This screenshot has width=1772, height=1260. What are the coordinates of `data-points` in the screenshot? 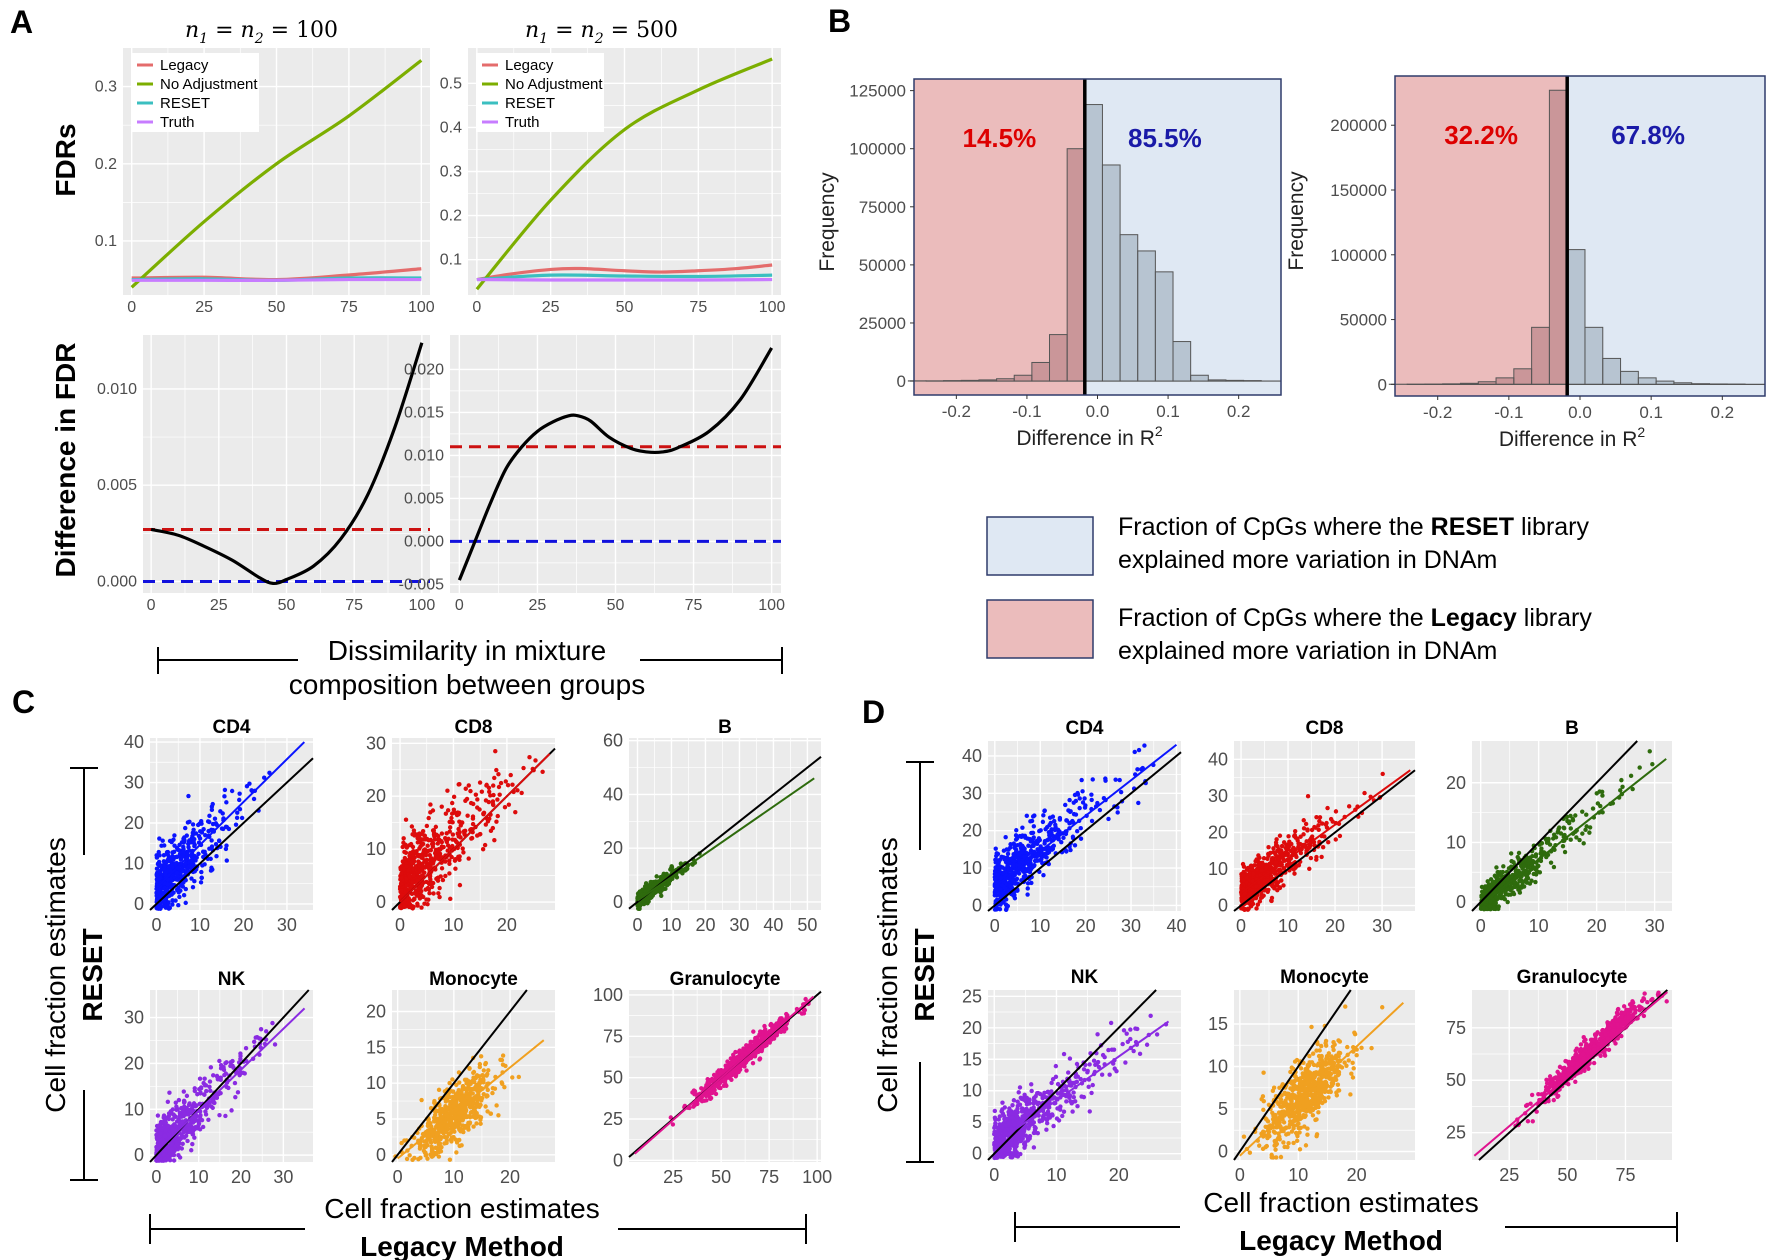 It's located at (471, 830).